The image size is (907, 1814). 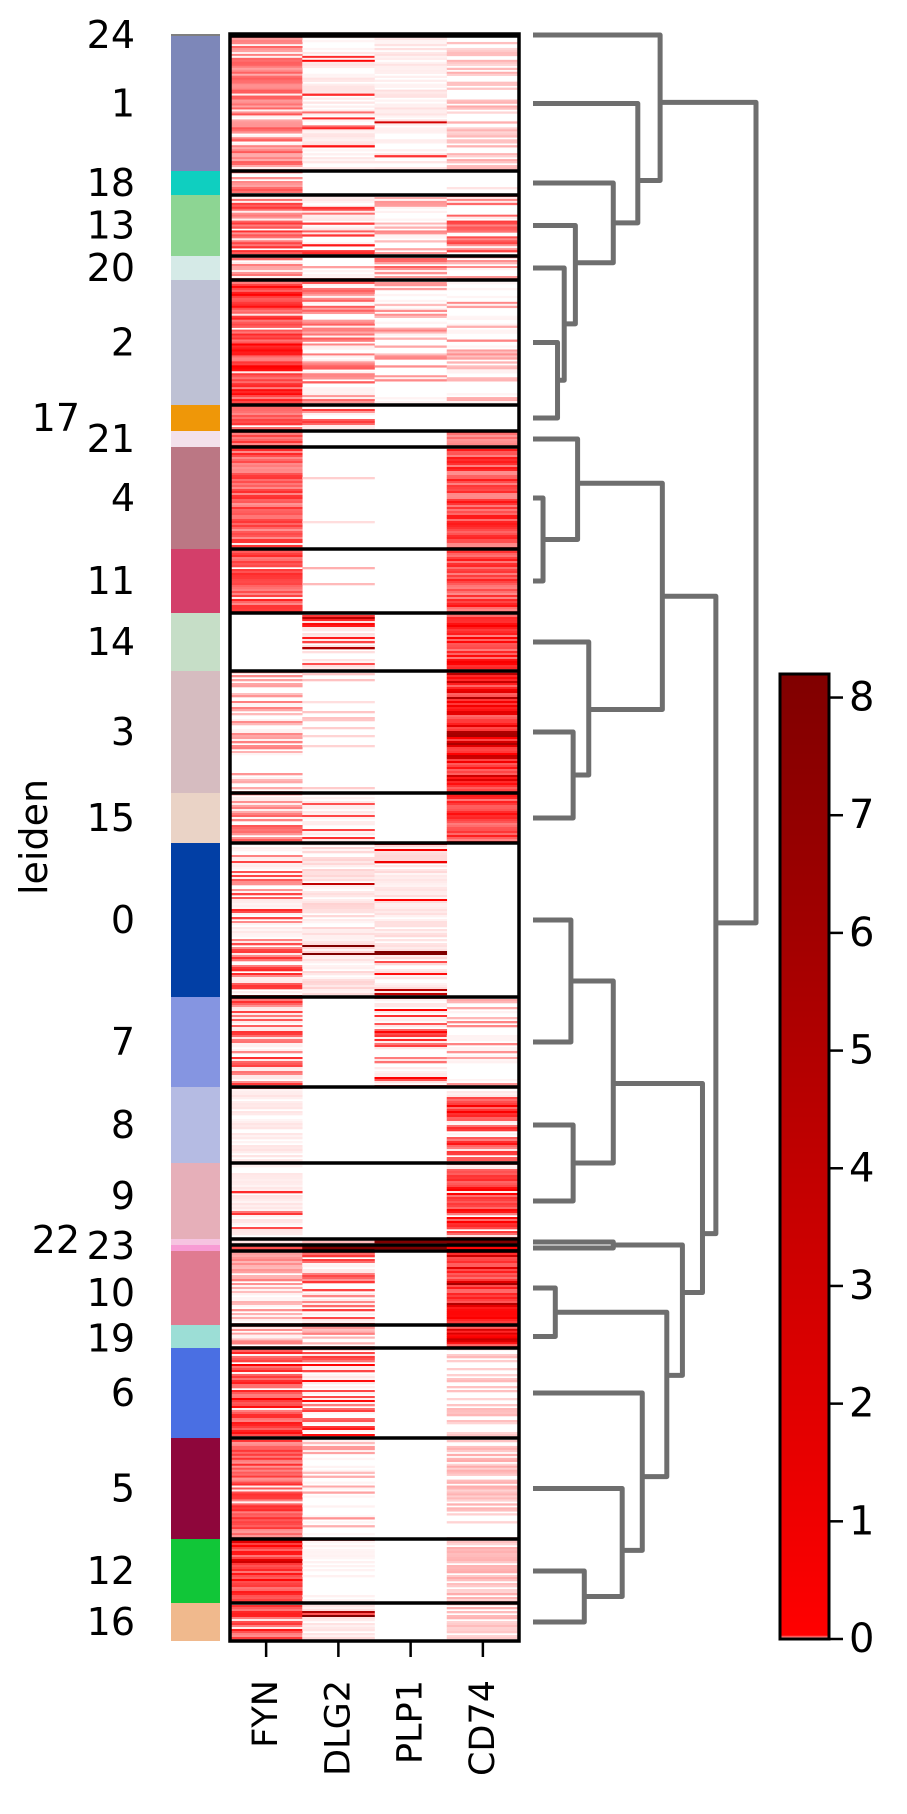 I want to click on colorbar-tick-label: 4, so click(x=861, y=1168).